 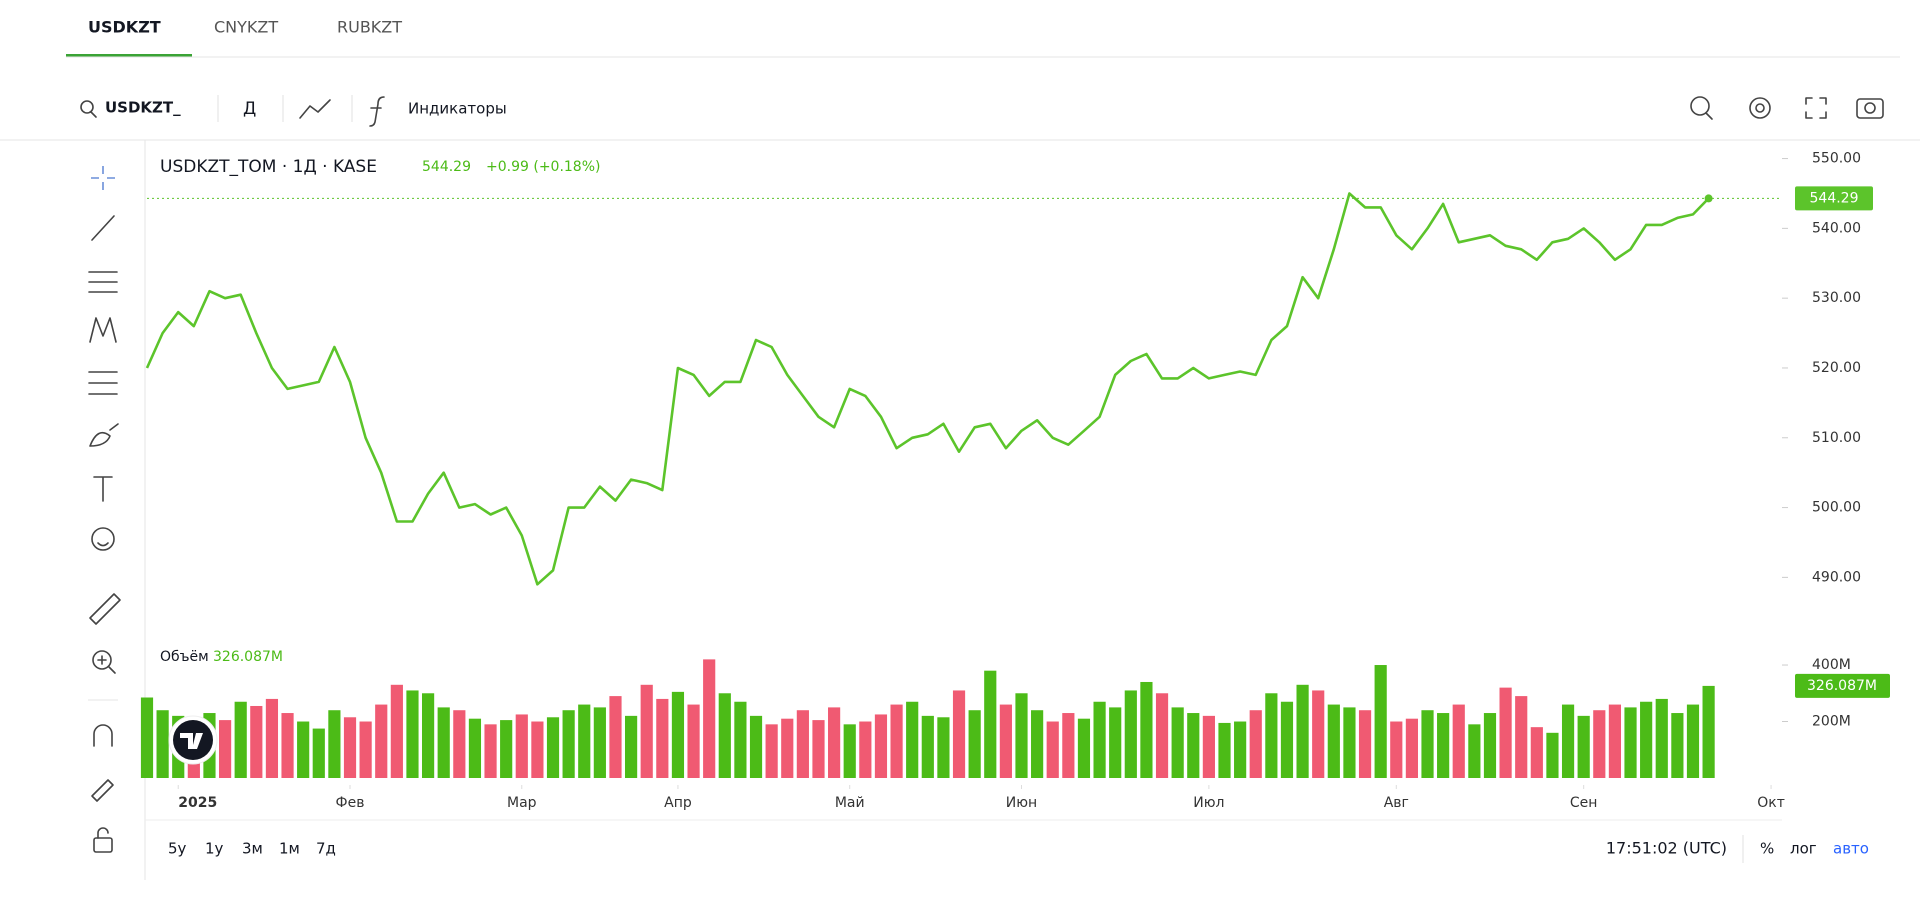 I want to click on volume-last: 326.087M, so click(x=248, y=657).